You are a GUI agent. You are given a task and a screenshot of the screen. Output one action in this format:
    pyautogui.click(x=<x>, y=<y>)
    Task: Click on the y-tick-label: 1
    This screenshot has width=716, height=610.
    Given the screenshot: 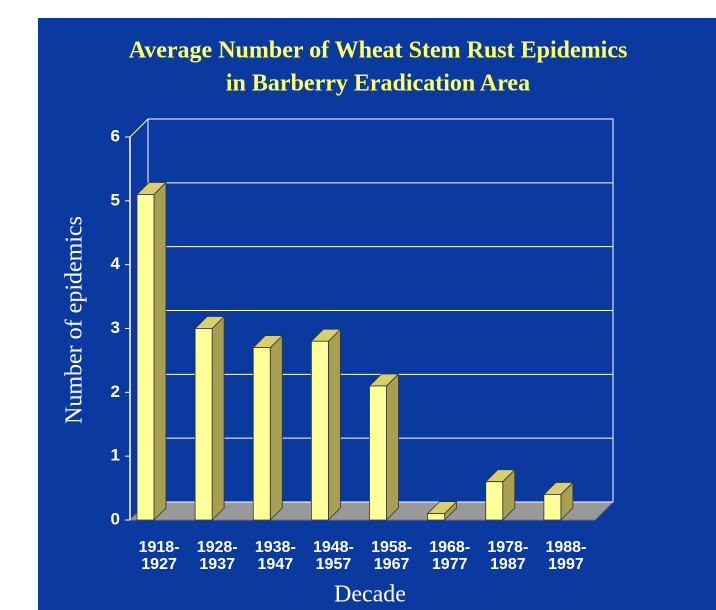 What is the action you would take?
    pyautogui.click(x=115, y=455)
    